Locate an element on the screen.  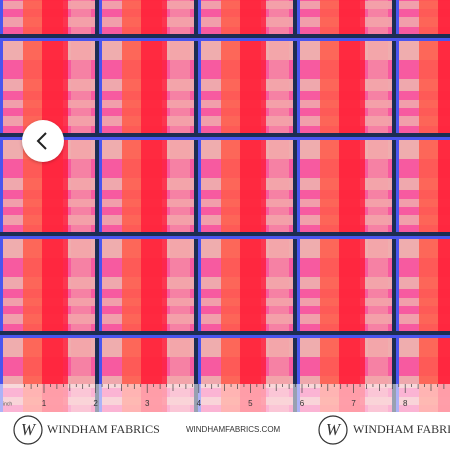
ruler-number: 7 is located at coordinates (353, 403).